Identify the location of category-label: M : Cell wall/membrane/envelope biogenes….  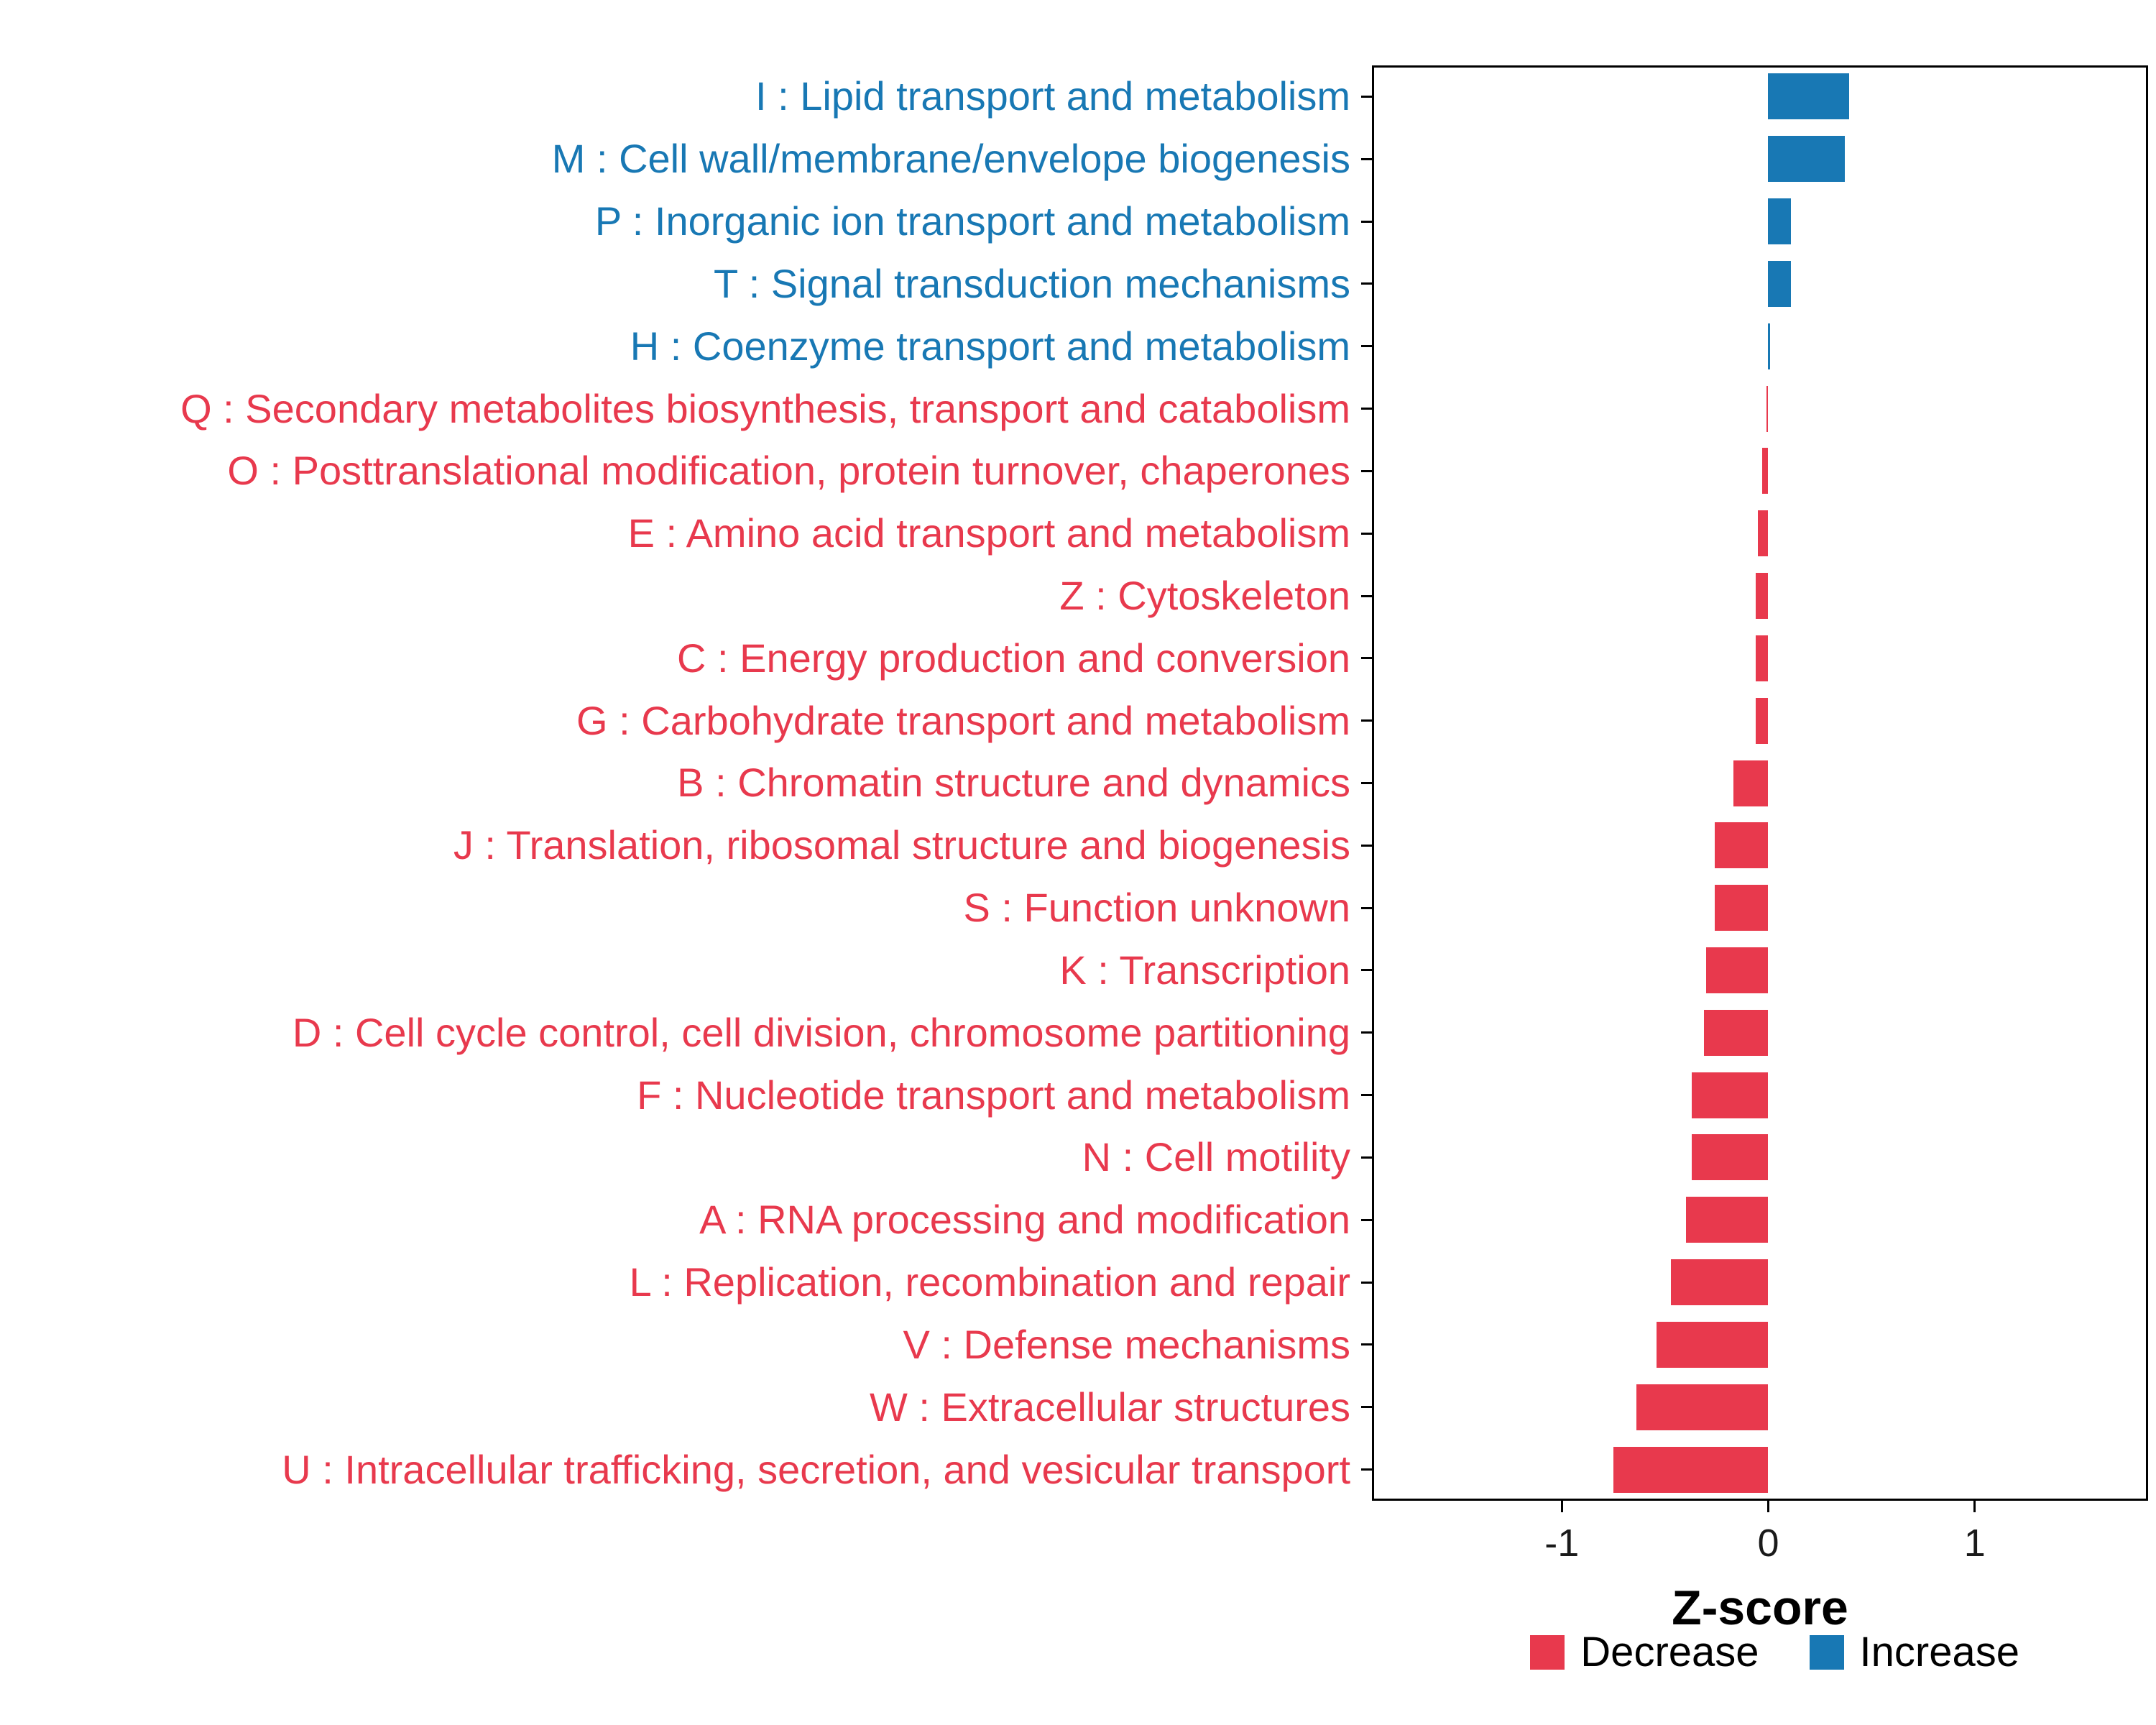
(951, 159).